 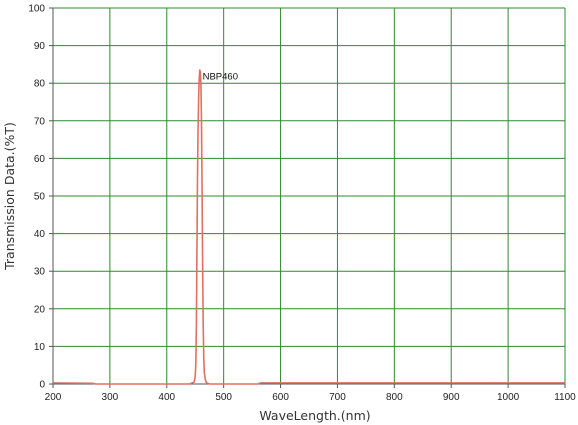 What do you see at coordinates (42, 385) in the screenshot?
I see `y-tick-label-0: 0` at bounding box center [42, 385].